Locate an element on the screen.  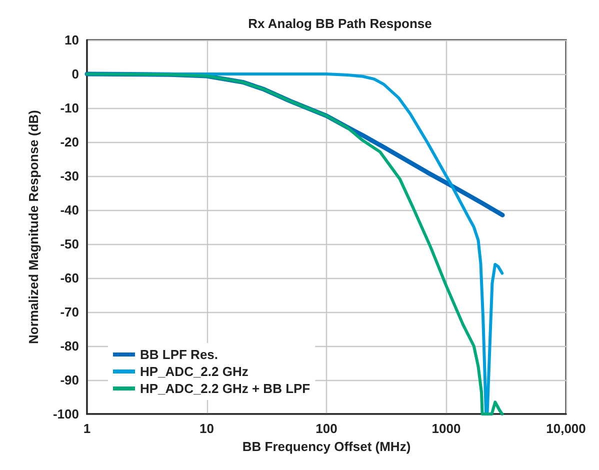
y-tick-label: -20 is located at coordinates (69, 142).